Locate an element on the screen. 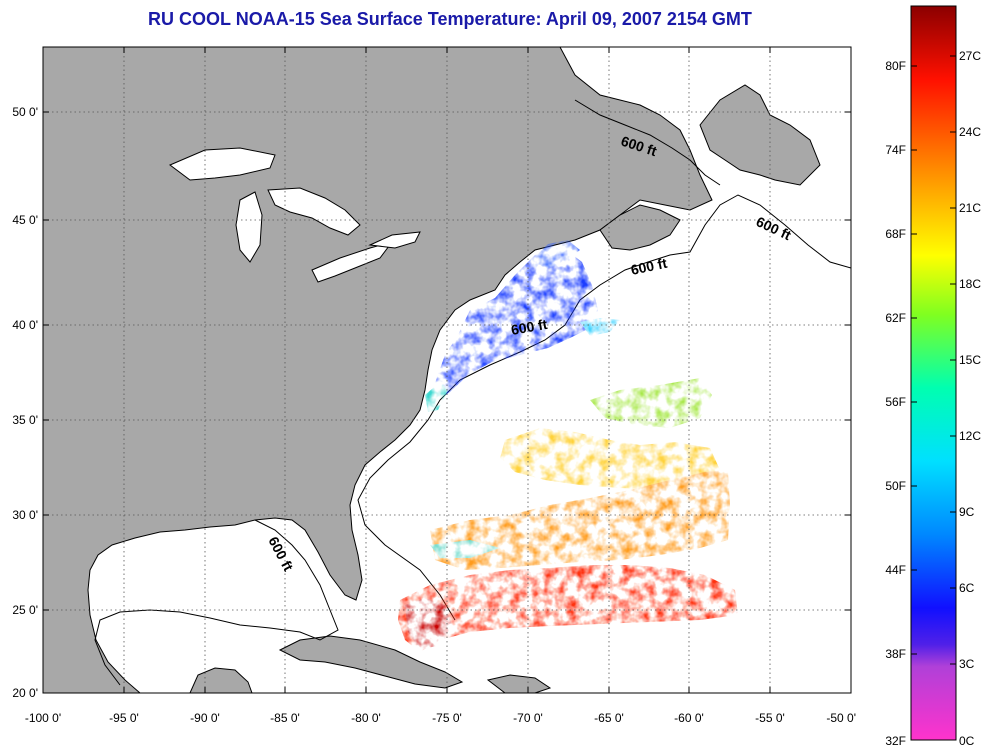  colorbar-f-label: 68F is located at coordinates (895, 234).